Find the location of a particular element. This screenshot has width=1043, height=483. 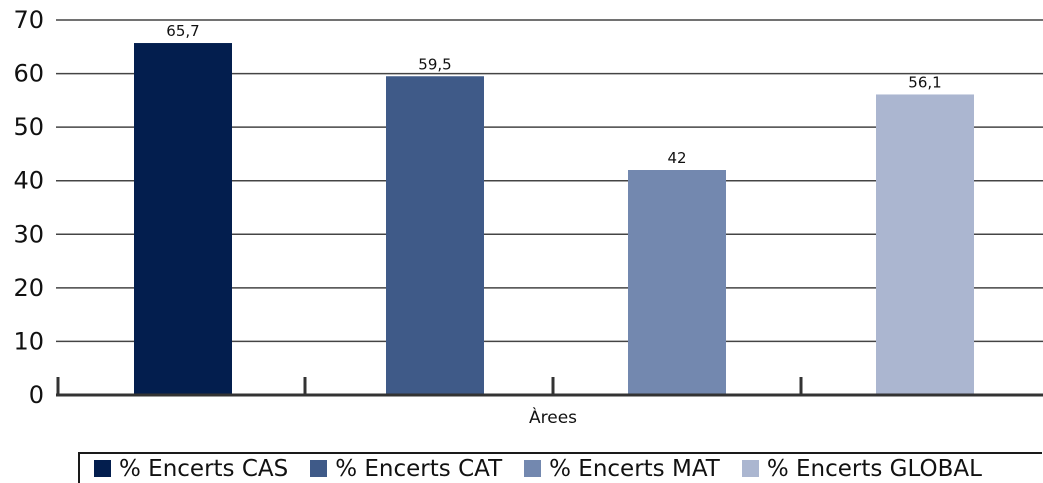

legend-item: % Encerts MAT is located at coordinates (622, 469).